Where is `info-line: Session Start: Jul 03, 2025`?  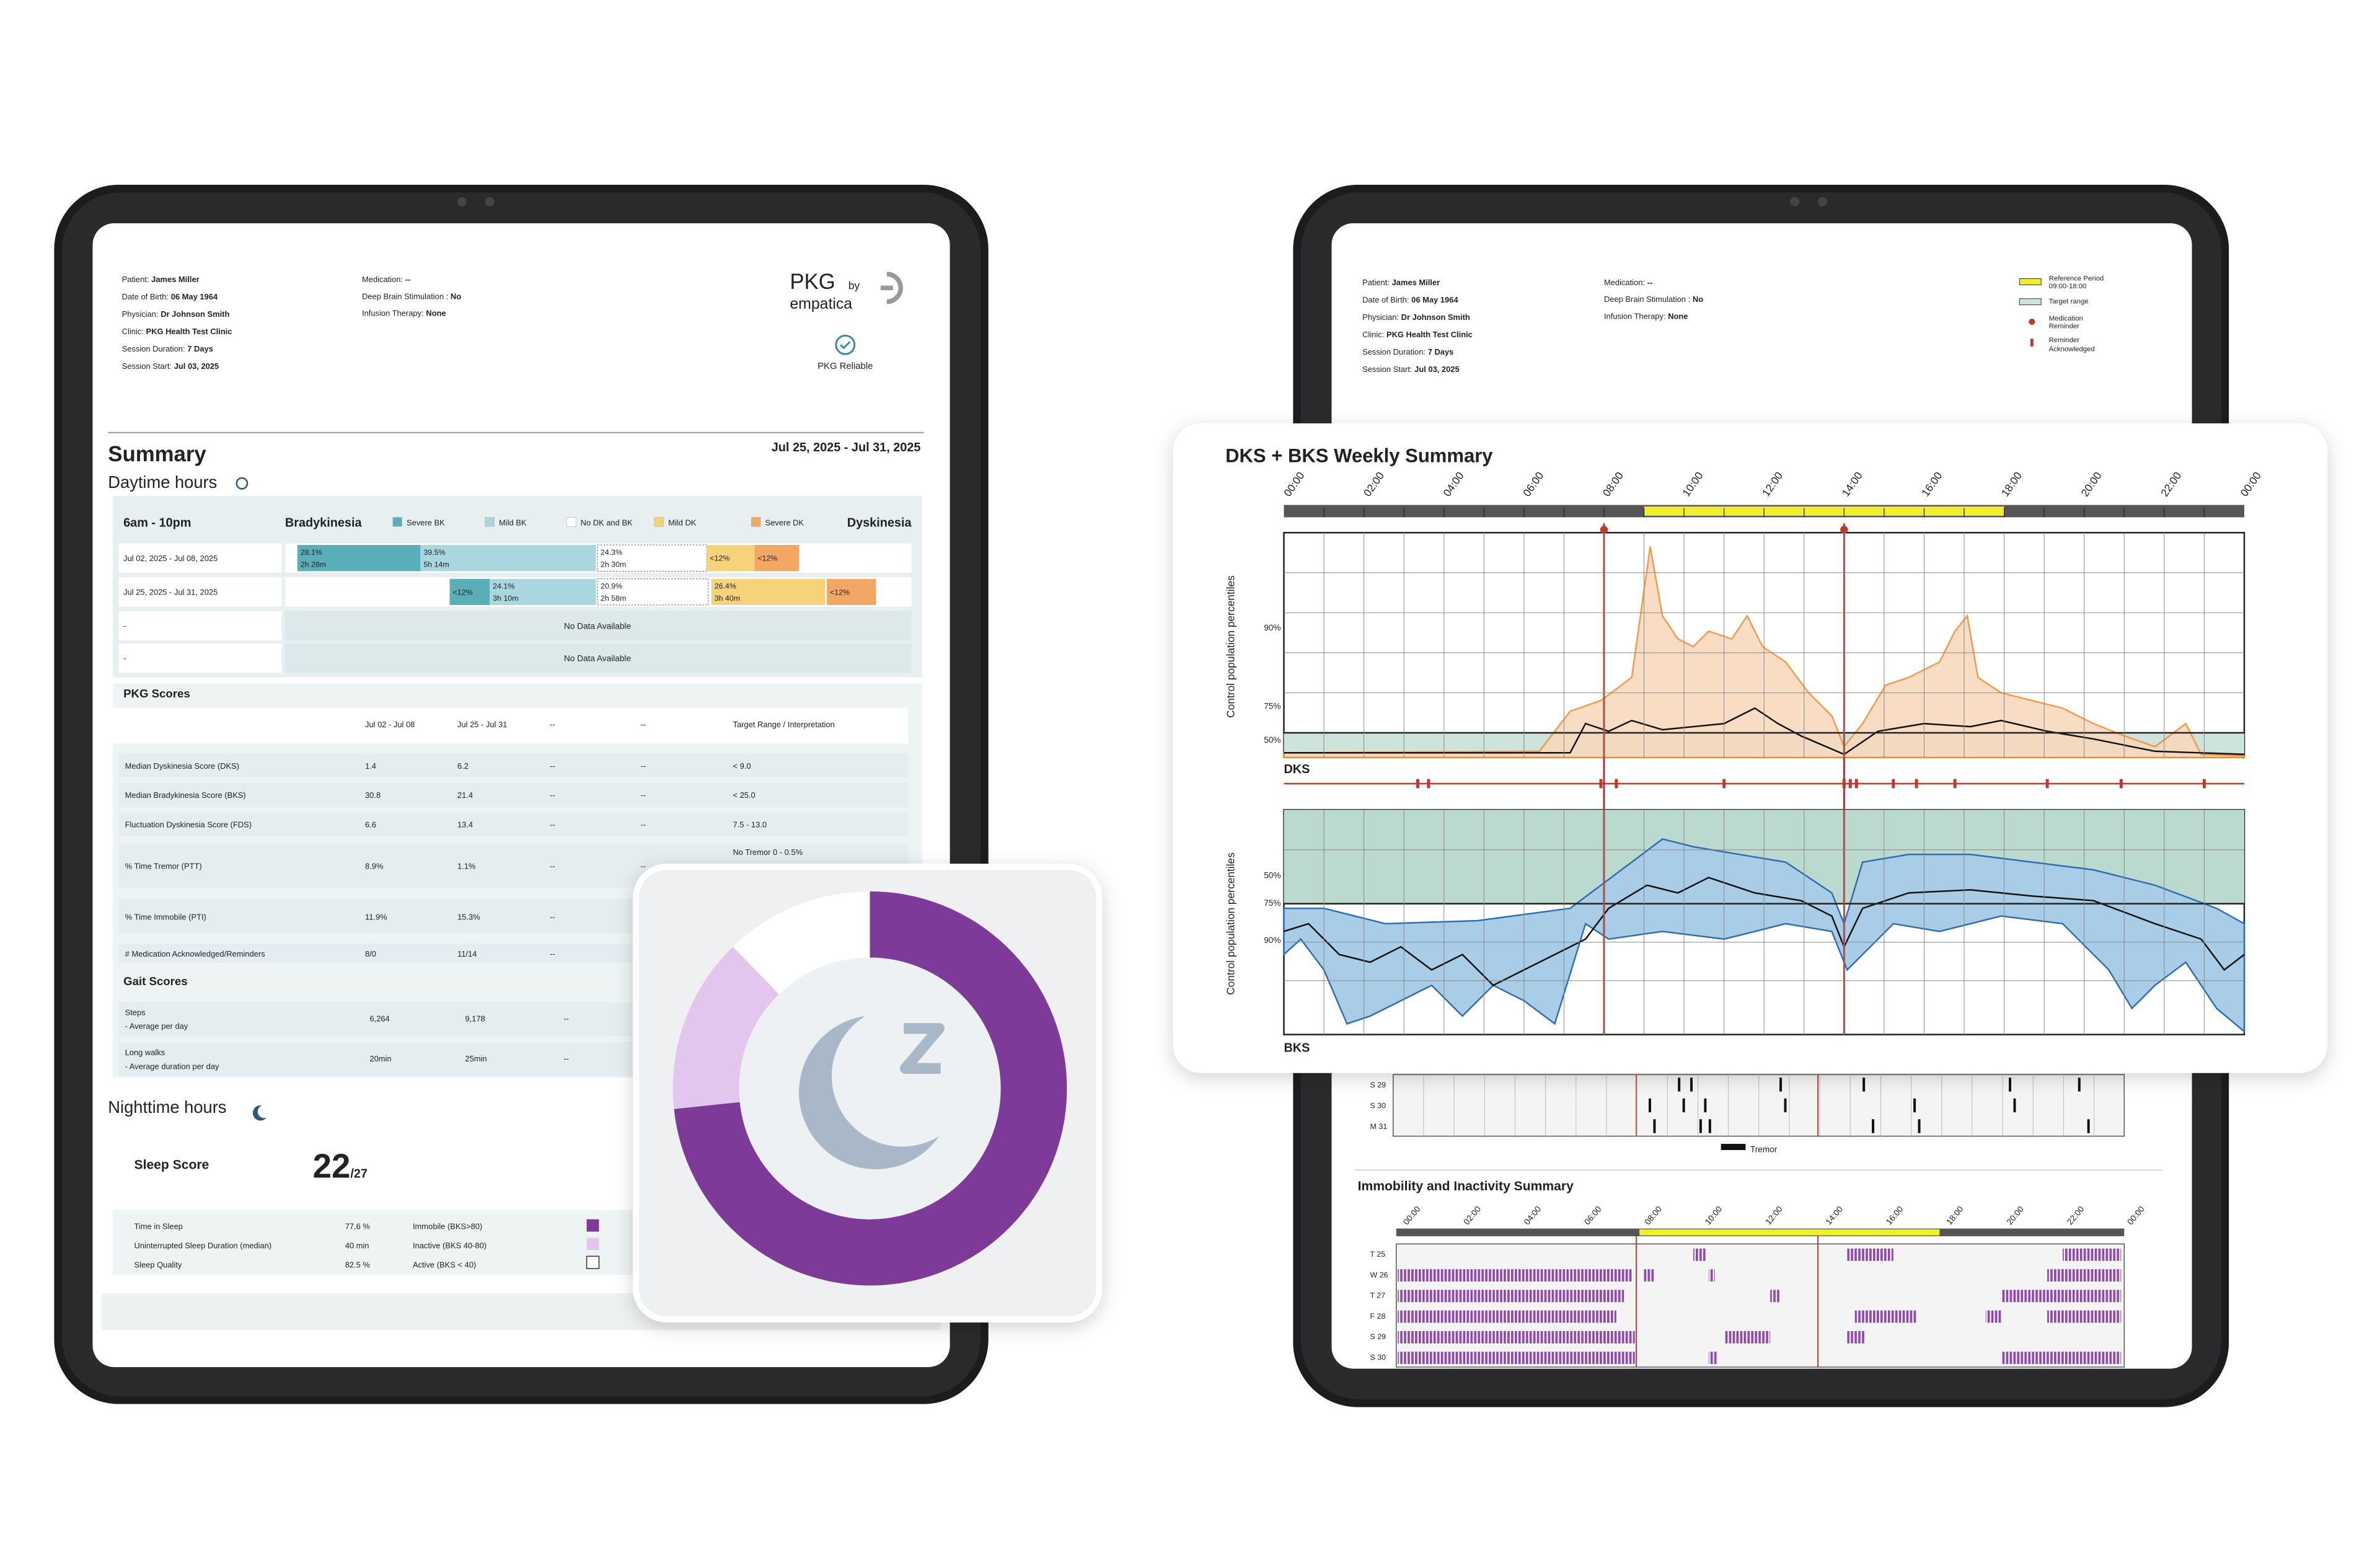
info-line: Session Start: Jul 03, 2025 is located at coordinates (1411, 369).